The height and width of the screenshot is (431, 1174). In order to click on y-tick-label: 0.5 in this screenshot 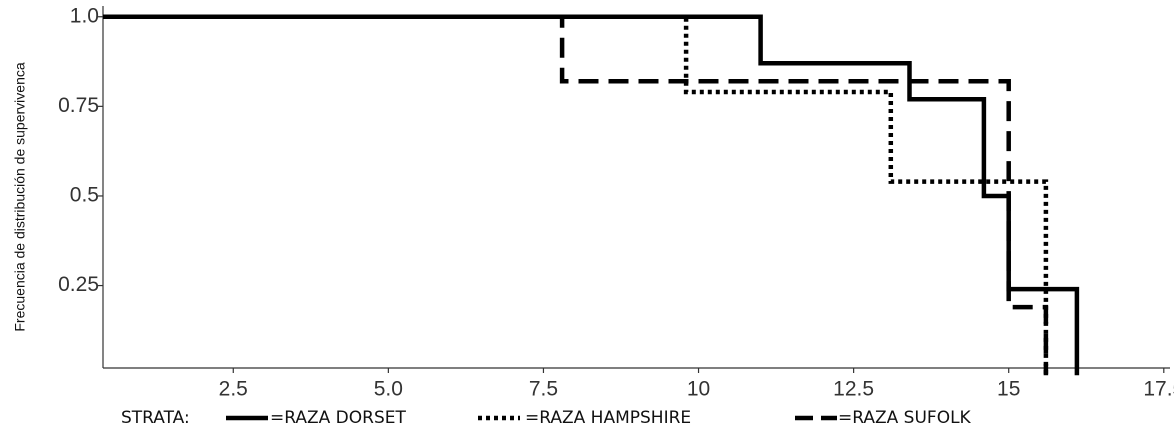, I will do `click(84, 195)`.